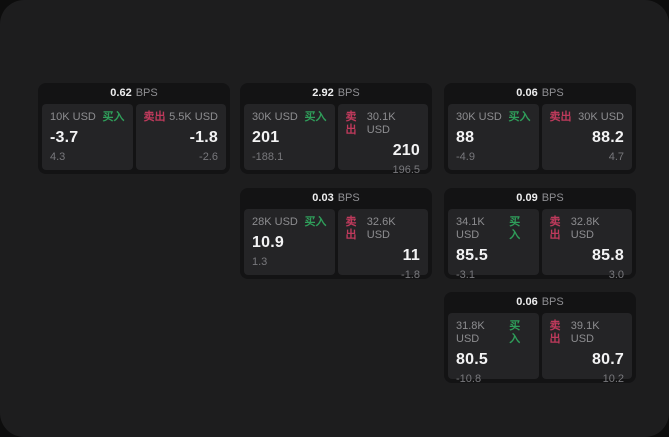 Image resolution: width=669 pixels, height=437 pixels. Describe the element at coordinates (585, 332) in the screenshot. I see `sell-amount: 39.1K USD` at that location.